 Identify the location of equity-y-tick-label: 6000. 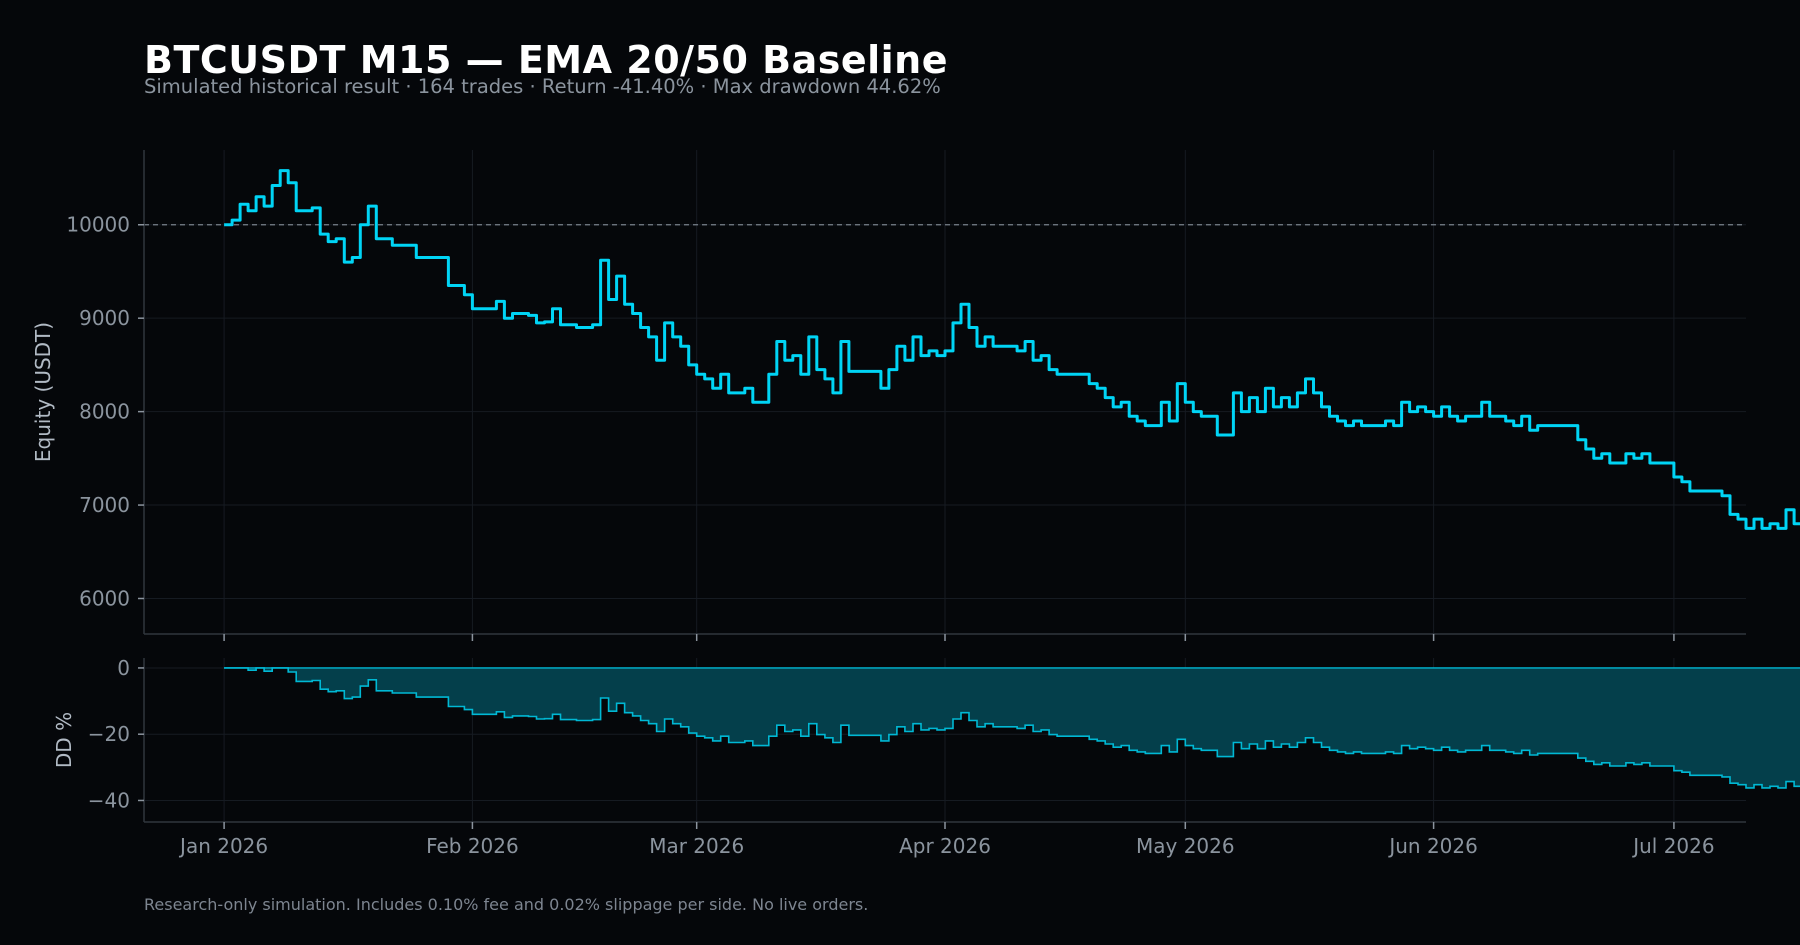
(104, 598).